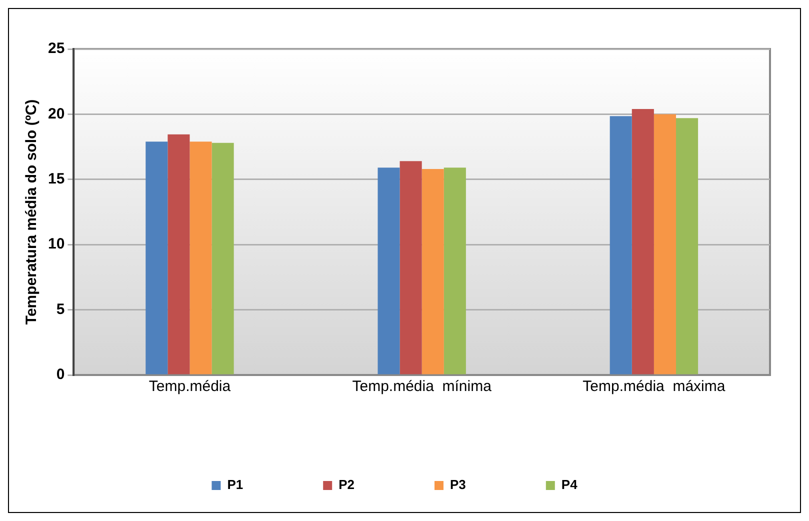 This screenshot has width=809, height=521. Describe the element at coordinates (60, 309) in the screenshot. I see `y-tick-label: 5` at that location.